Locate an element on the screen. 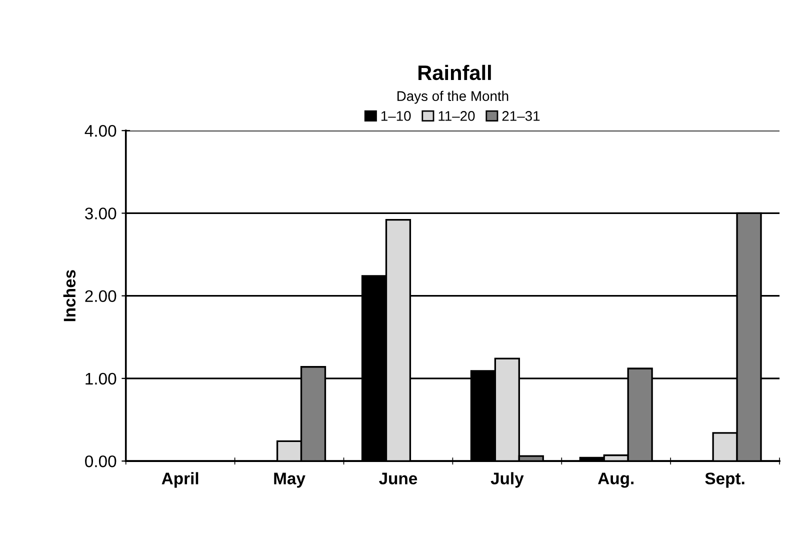 The width and height of the screenshot is (812, 533). legend-title: Days of the Month is located at coordinates (452, 97).